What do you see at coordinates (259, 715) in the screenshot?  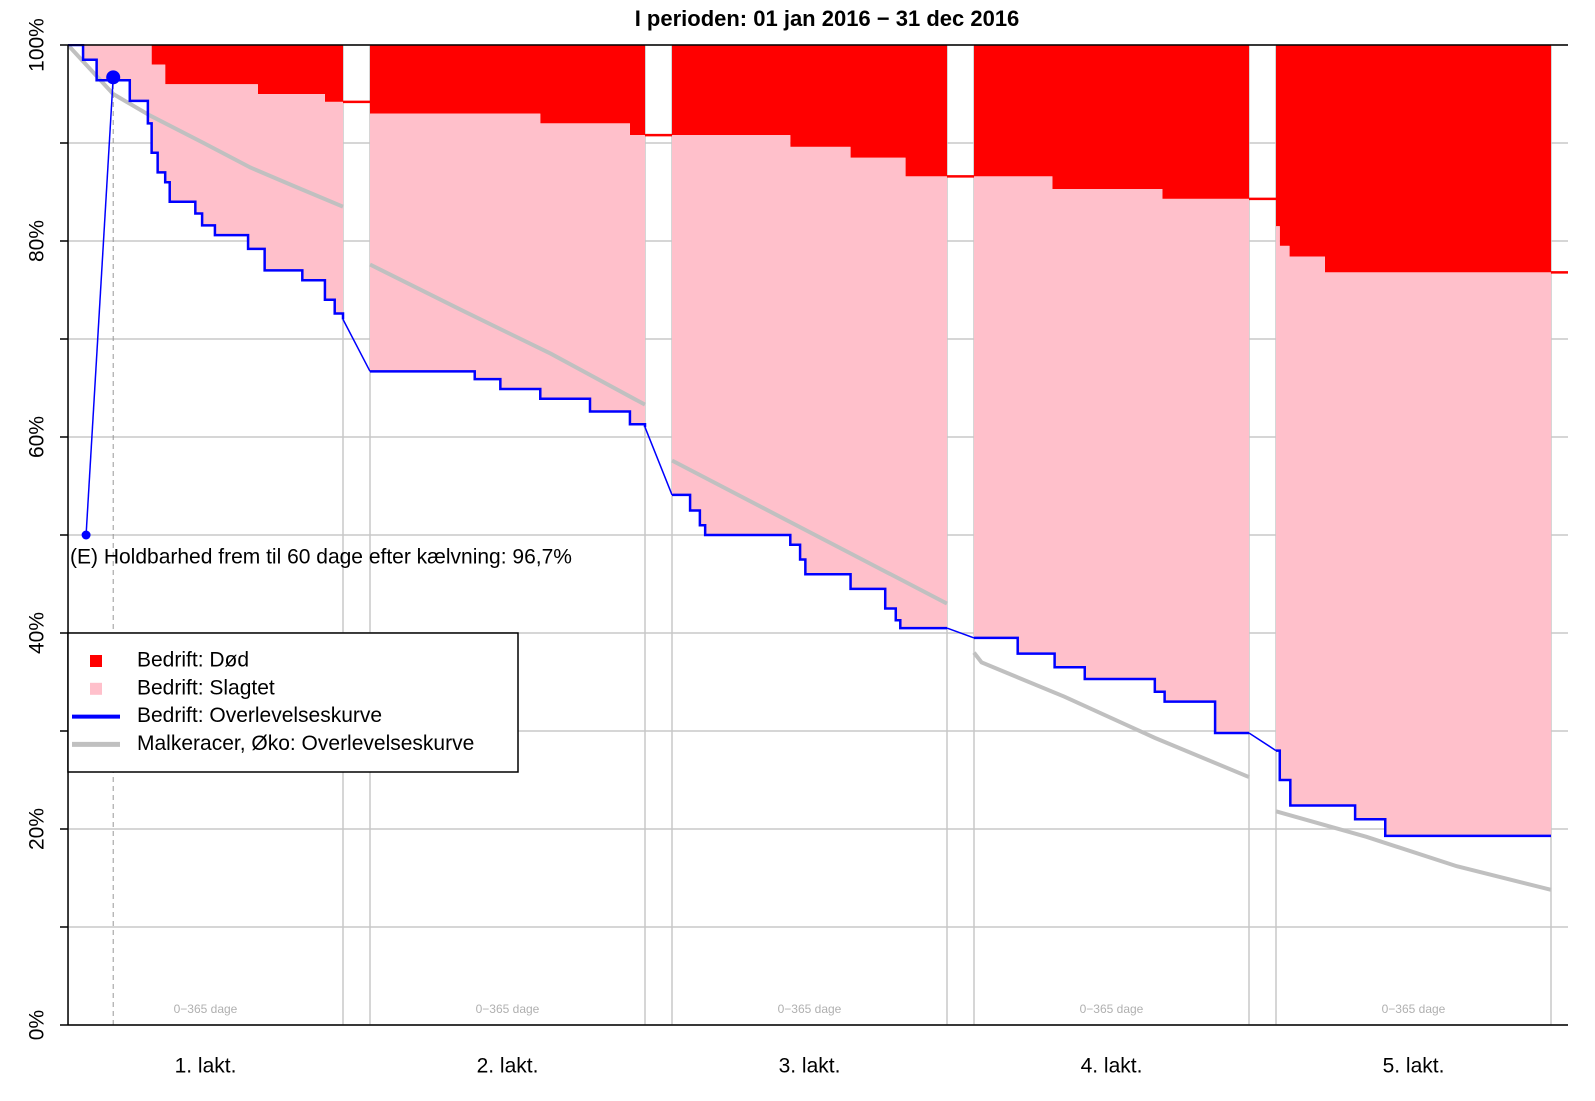 I see `legend-label: Bedrift: Overlevelseskurve` at bounding box center [259, 715].